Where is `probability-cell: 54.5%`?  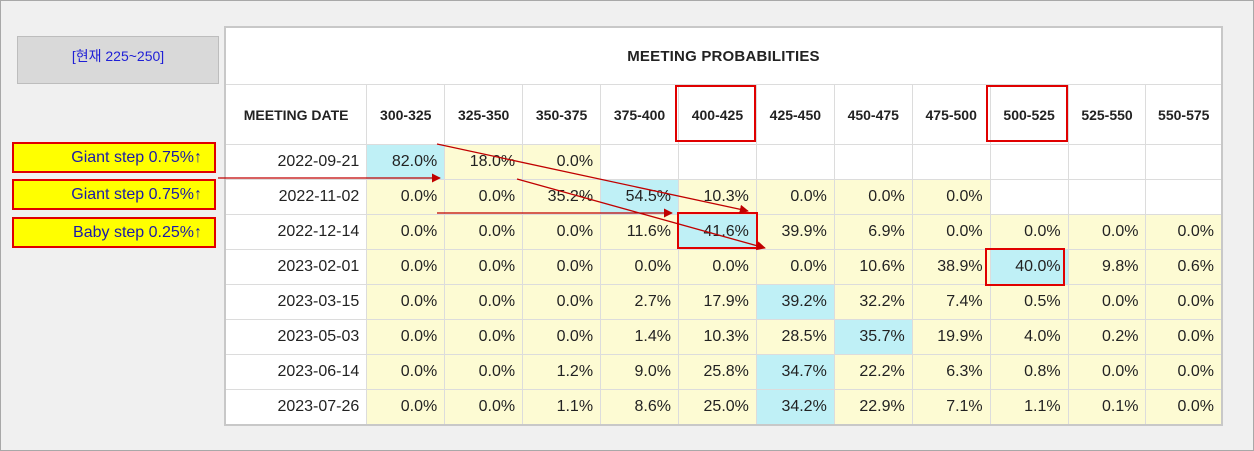
probability-cell: 54.5% is located at coordinates (639, 197).